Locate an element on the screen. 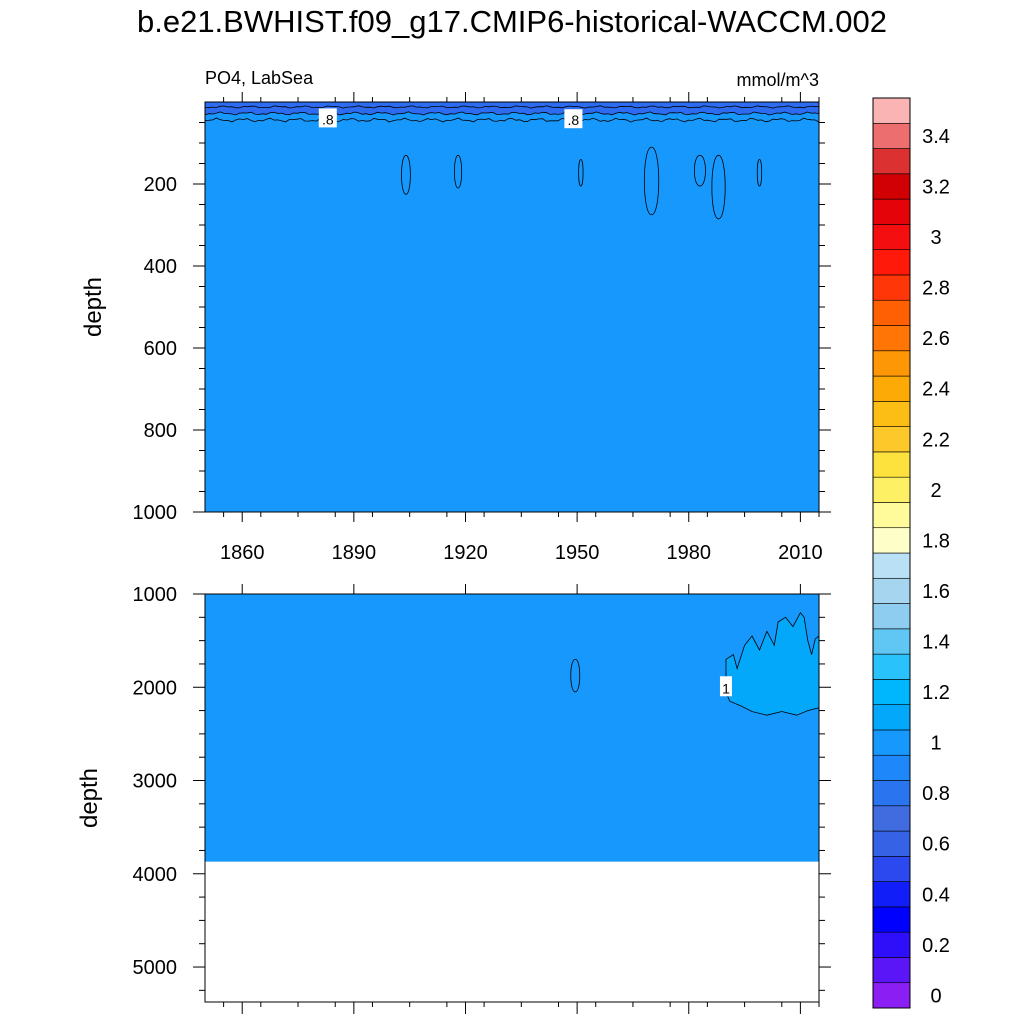  contour-label-text: 1 is located at coordinates (726, 688).